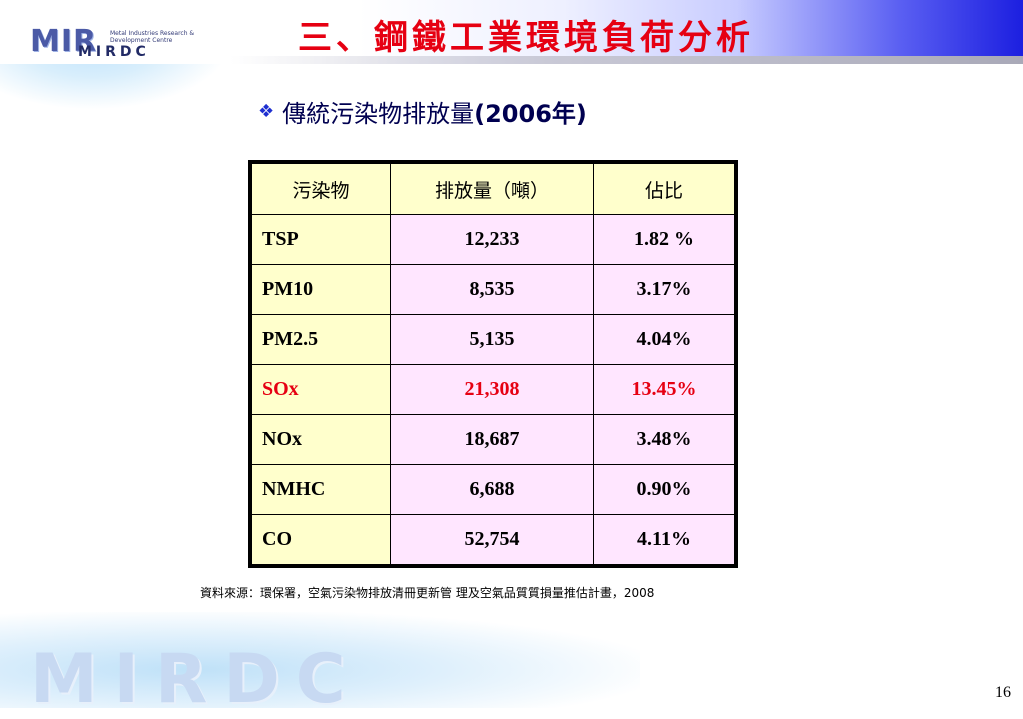 This screenshot has width=1023, height=719. Describe the element at coordinates (664, 339) in the screenshot. I see `cell-share: 4.04%` at that location.